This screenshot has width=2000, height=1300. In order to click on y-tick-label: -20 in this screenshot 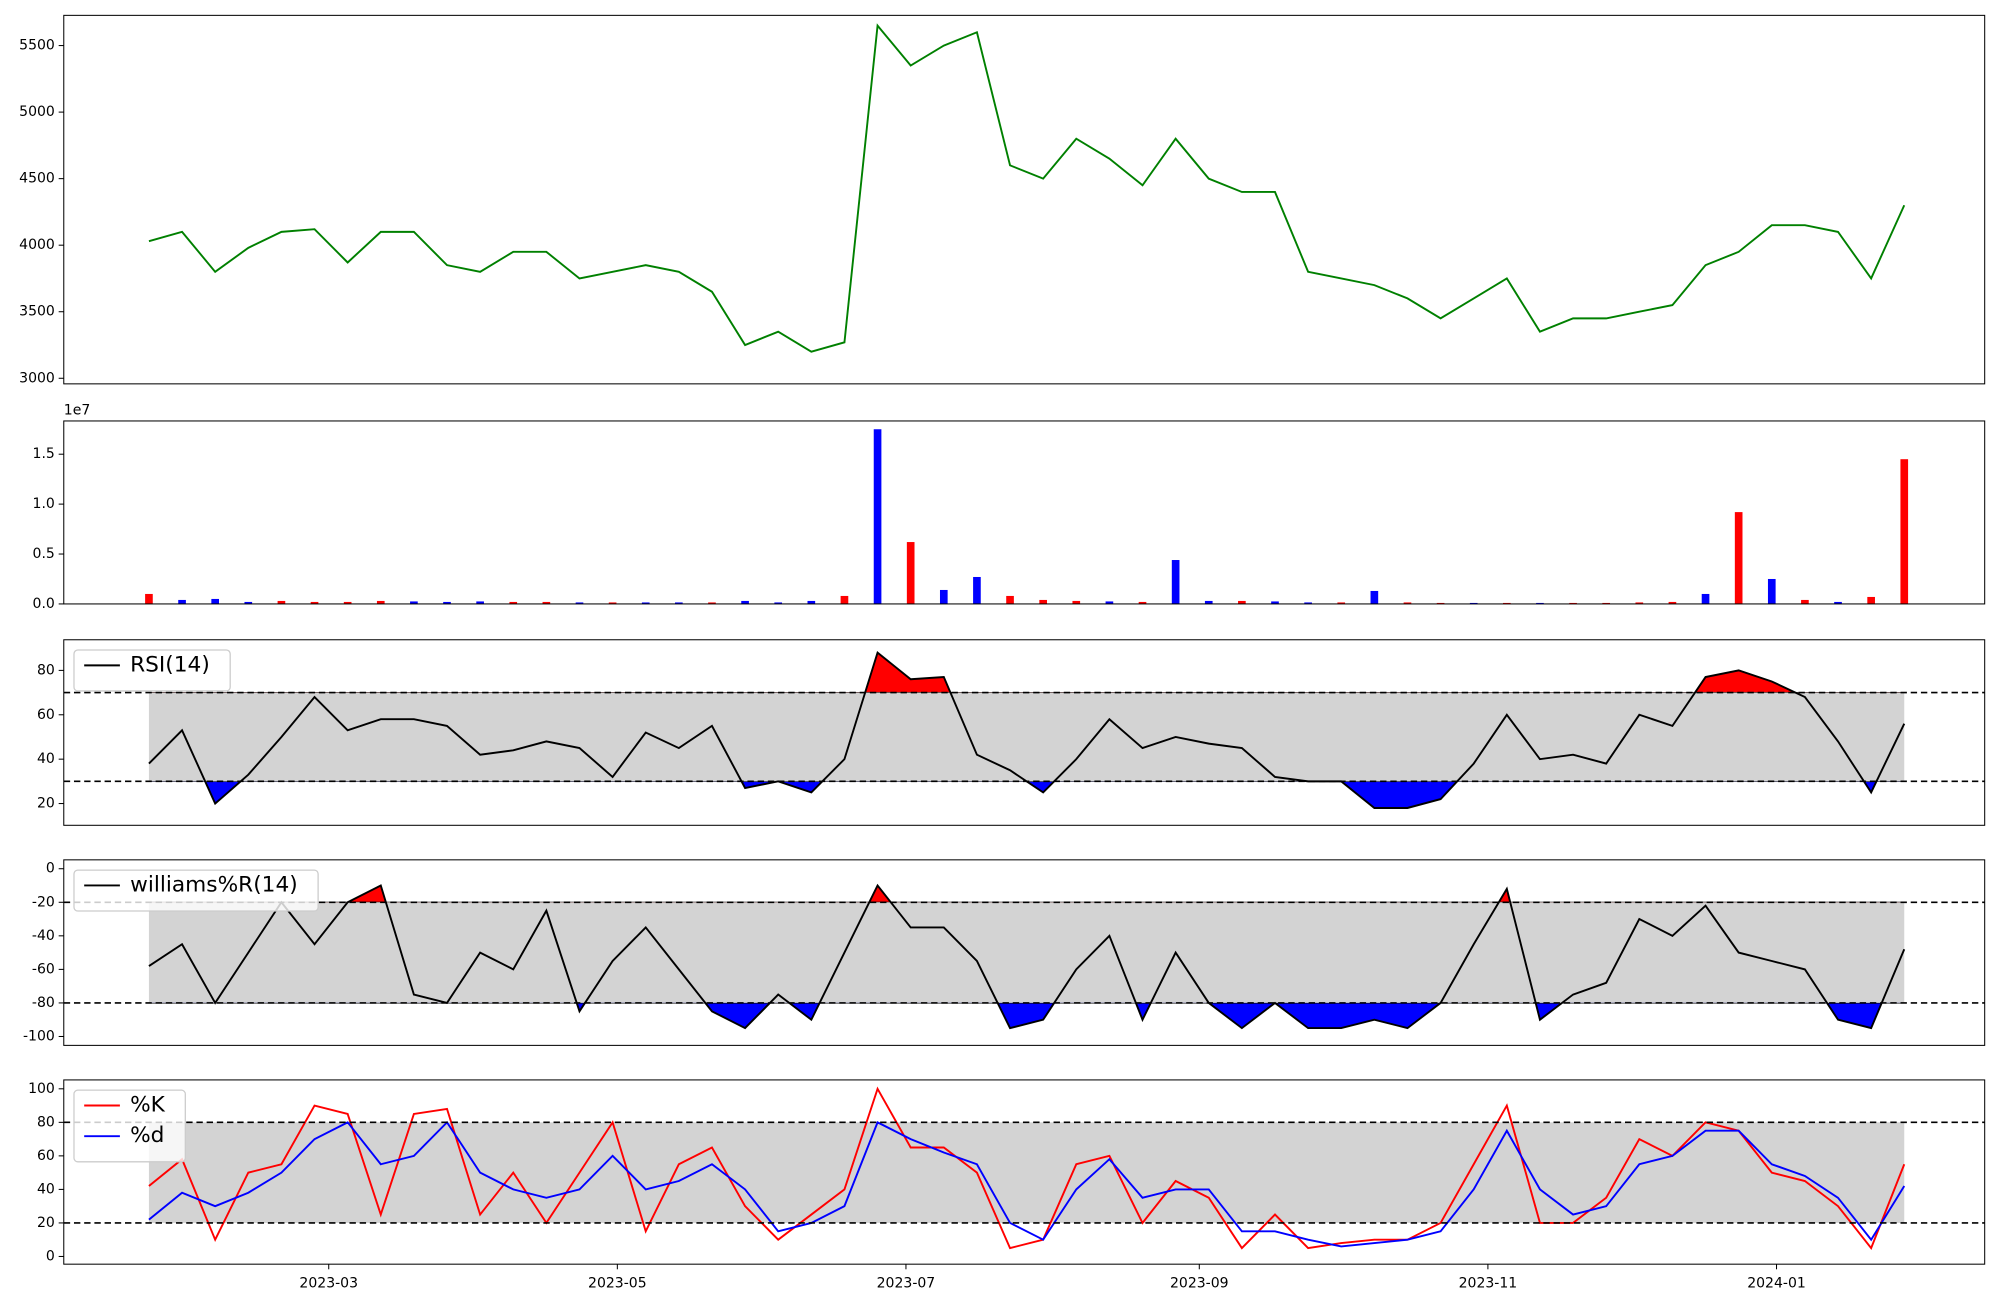, I will do `click(43, 902)`.